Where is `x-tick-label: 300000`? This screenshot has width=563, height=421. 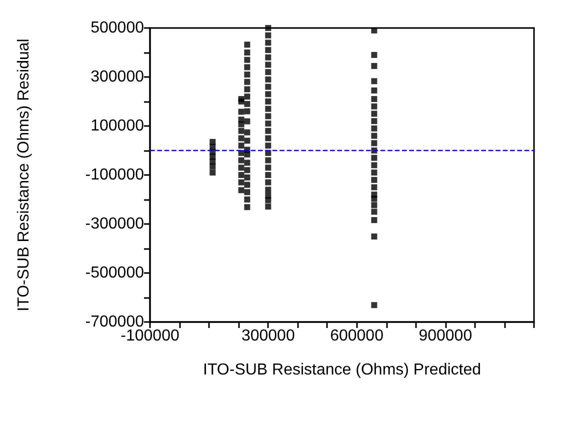 x-tick-label: 300000 is located at coordinates (268, 336).